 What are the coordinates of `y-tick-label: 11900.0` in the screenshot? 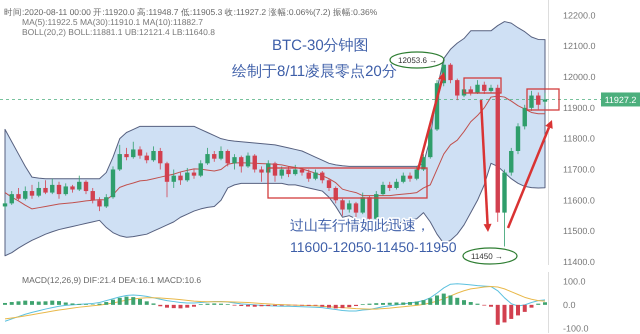 It's located at (579, 107).